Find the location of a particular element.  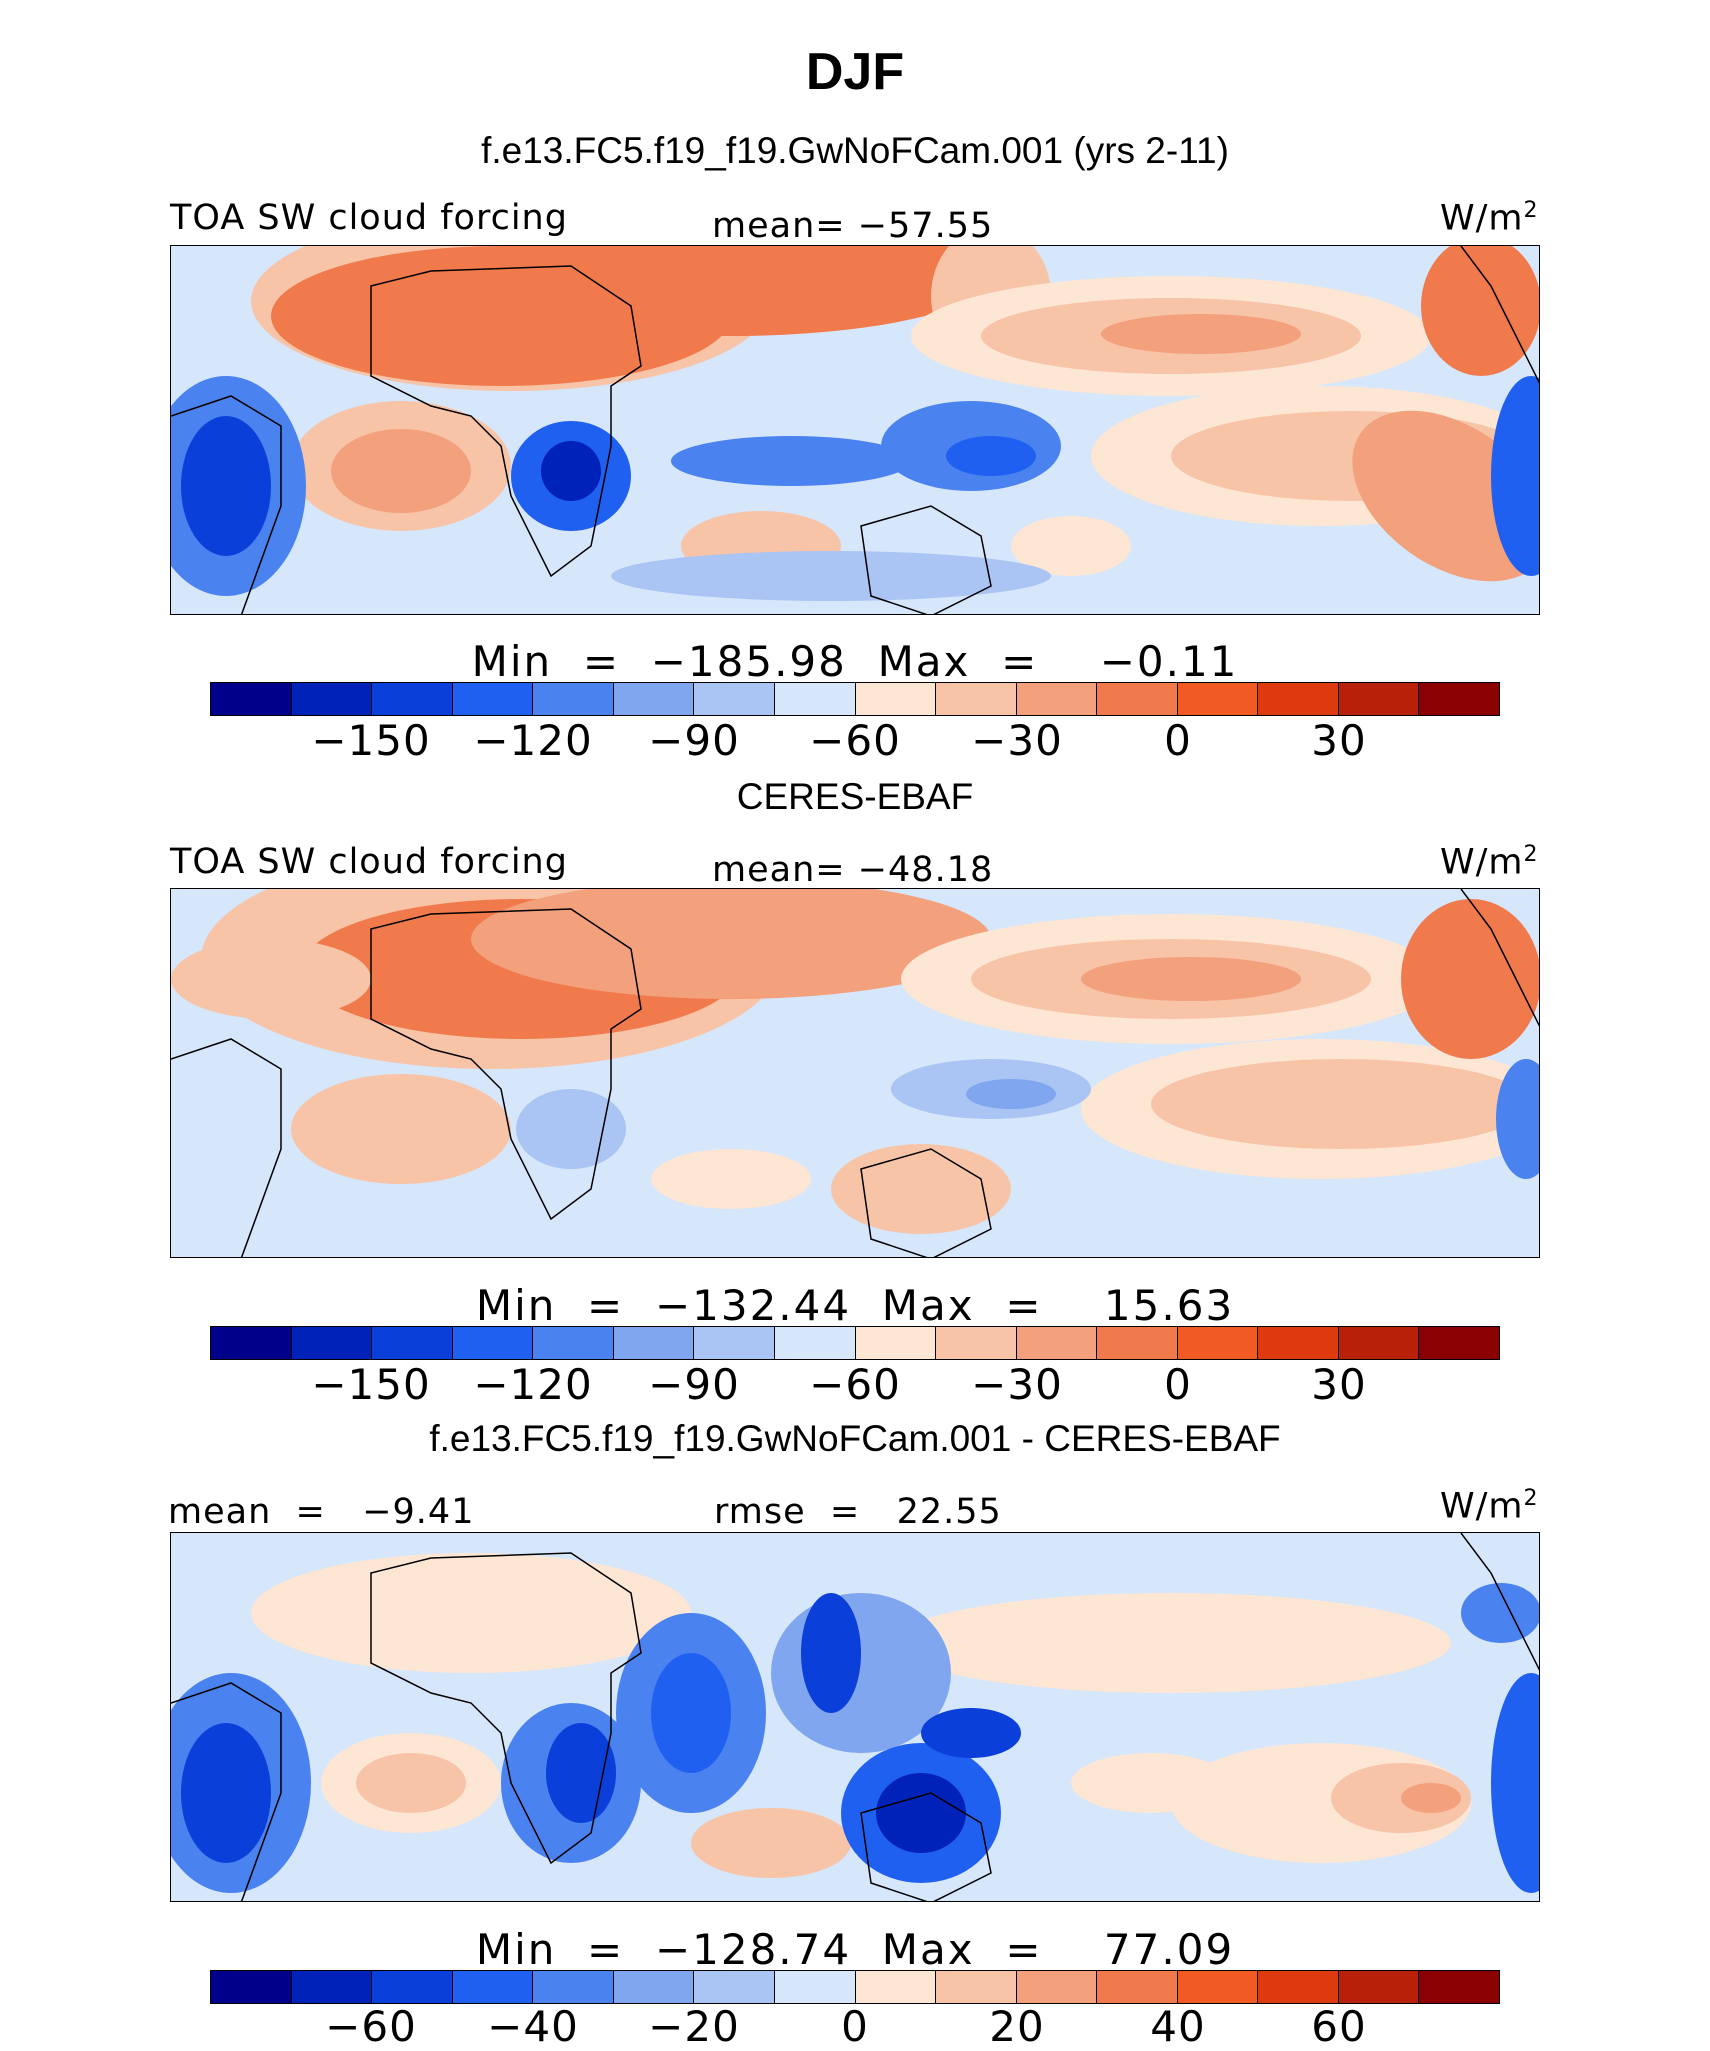

panel-3-map is located at coordinates (855, 1717).